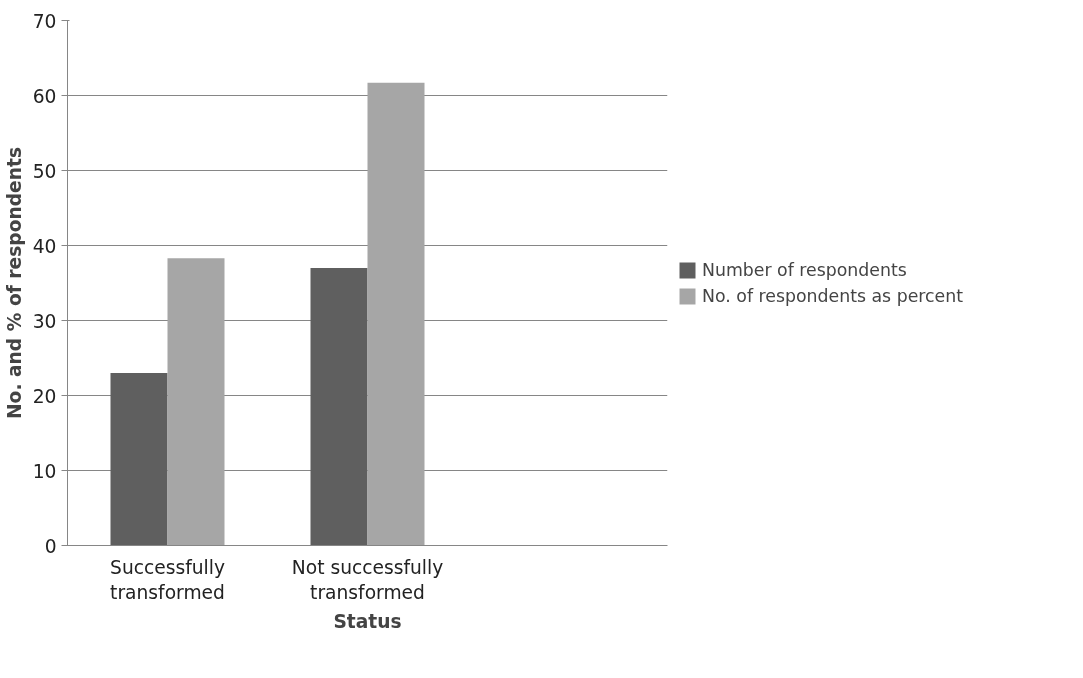  What do you see at coordinates (44, 96) in the screenshot?
I see `y-tick-label: 60` at bounding box center [44, 96].